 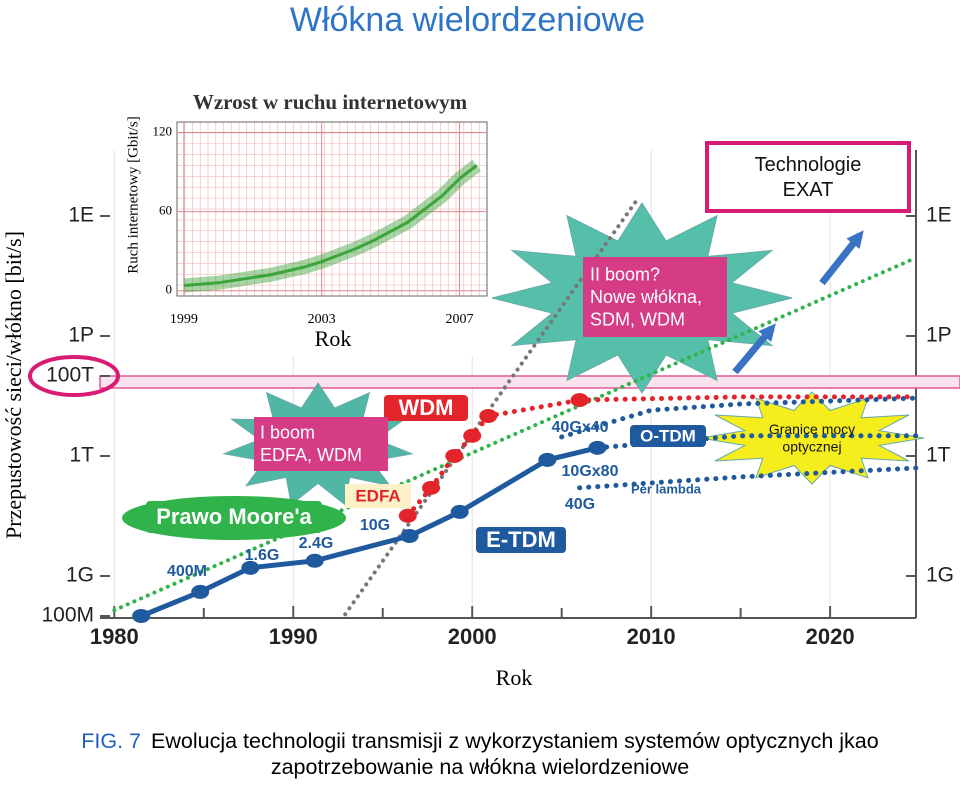 I want to click on x-axis-label: Rok, so click(x=514, y=677).